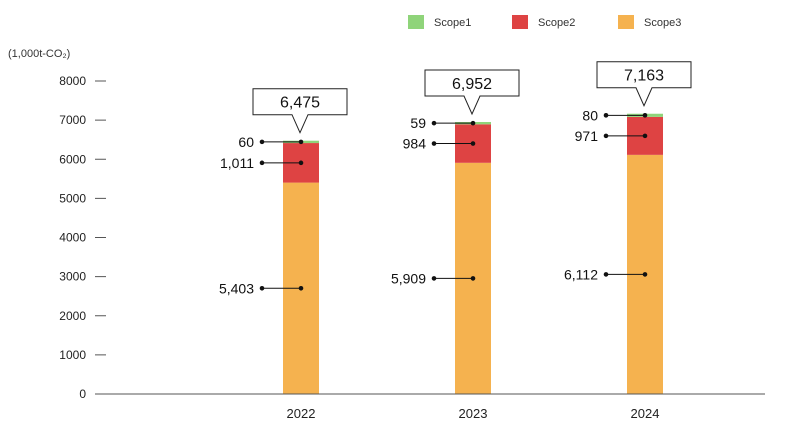 The height and width of the screenshot is (429, 800). I want to click on legend: Scope1 Scope2 Scope3, so click(544, 22).